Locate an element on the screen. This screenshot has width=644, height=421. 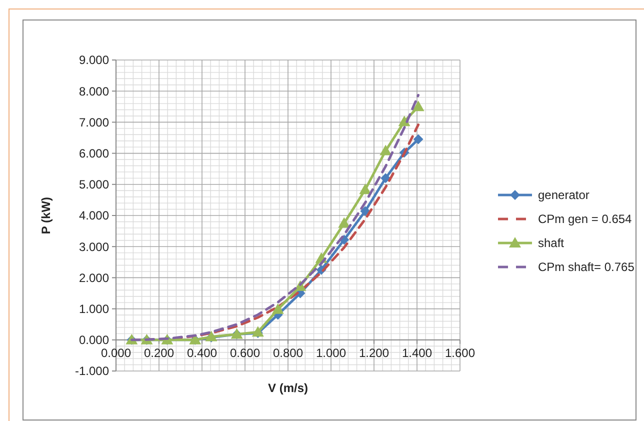
x-axis-title: V (m/s) is located at coordinates (288, 388).